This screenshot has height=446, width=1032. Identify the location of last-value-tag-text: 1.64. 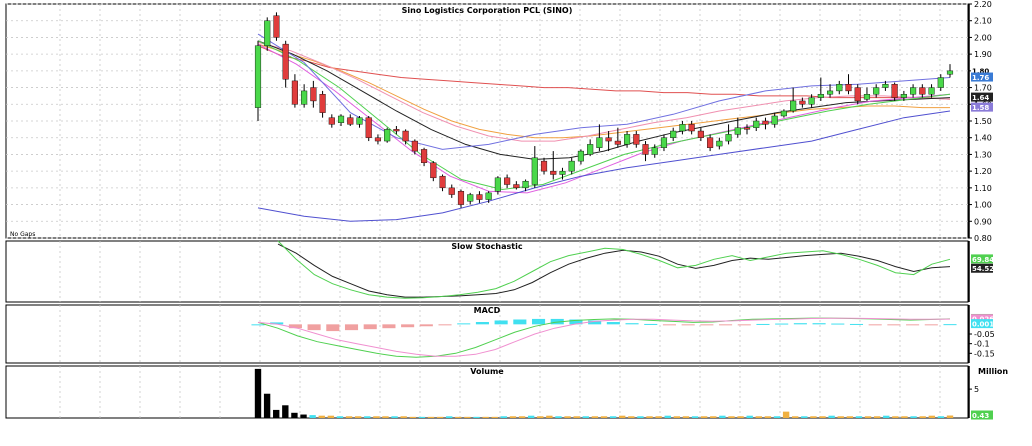
(980, 98).